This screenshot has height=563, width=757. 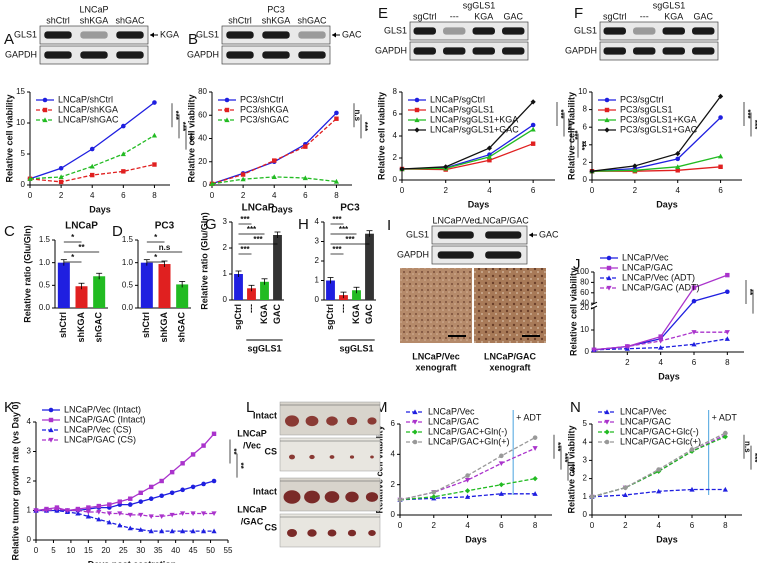 I want to click on x-tick-label: 0, so click(x=36, y=550).